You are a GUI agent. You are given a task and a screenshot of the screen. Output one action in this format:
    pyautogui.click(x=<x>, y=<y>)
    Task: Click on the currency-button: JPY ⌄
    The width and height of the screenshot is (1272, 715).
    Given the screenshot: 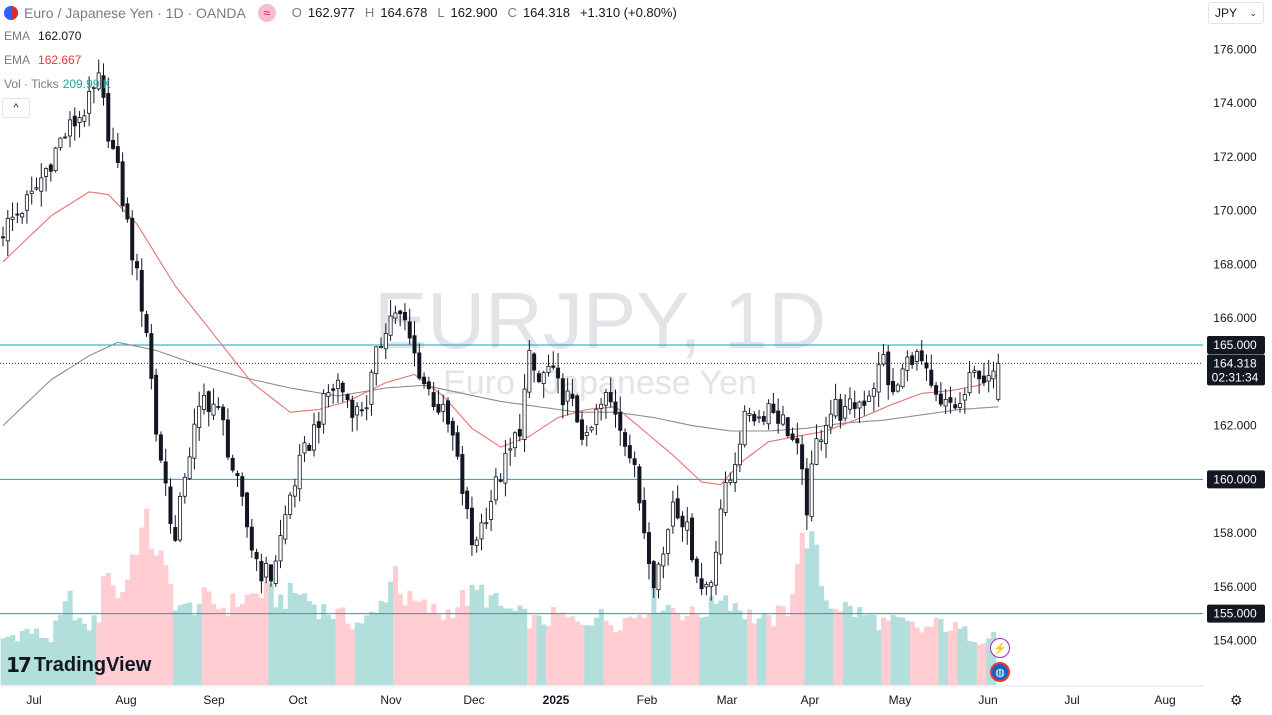 What is the action you would take?
    pyautogui.click(x=1236, y=13)
    